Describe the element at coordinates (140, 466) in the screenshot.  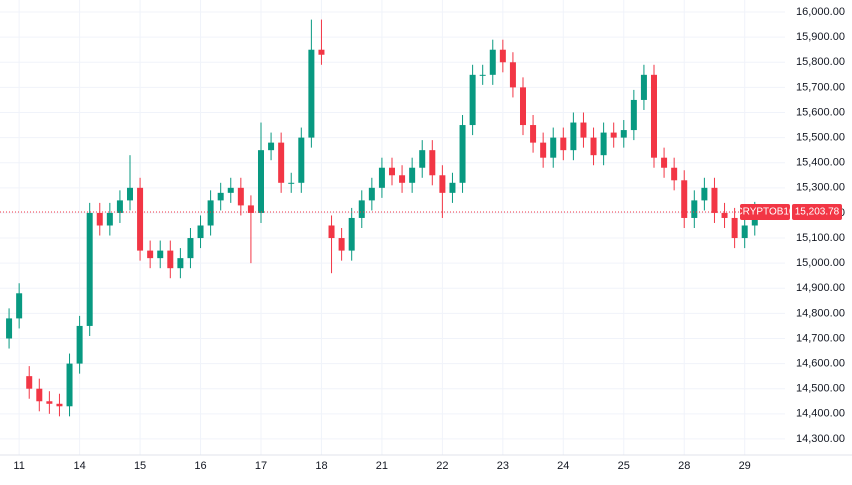
I see `x-tick-label: 15` at that location.